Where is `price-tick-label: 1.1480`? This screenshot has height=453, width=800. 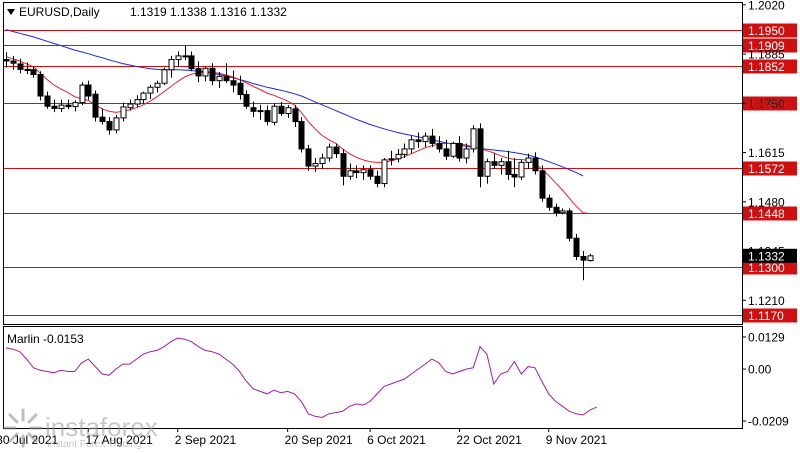
price-tick-label: 1.1480 is located at coordinates (766, 202).